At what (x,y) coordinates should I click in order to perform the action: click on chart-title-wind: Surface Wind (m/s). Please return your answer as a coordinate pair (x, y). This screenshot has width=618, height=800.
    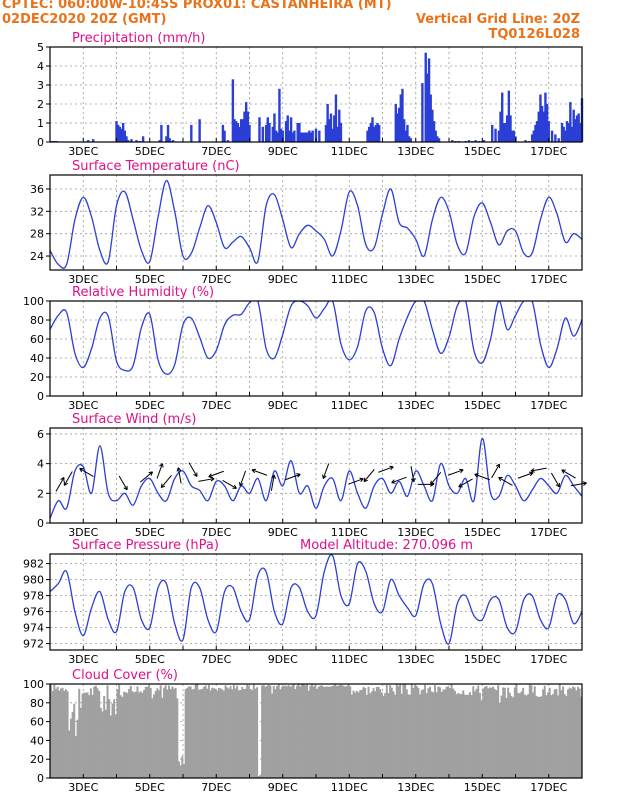
    Looking at the image, I should click on (134, 419).